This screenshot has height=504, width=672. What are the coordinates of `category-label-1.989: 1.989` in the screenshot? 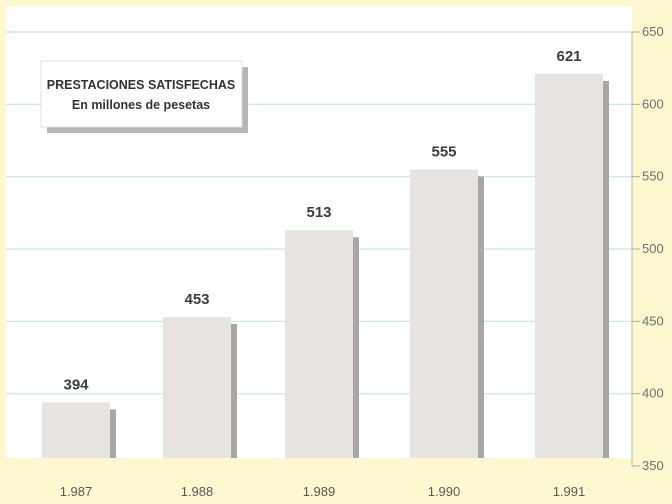 It's located at (319, 491).